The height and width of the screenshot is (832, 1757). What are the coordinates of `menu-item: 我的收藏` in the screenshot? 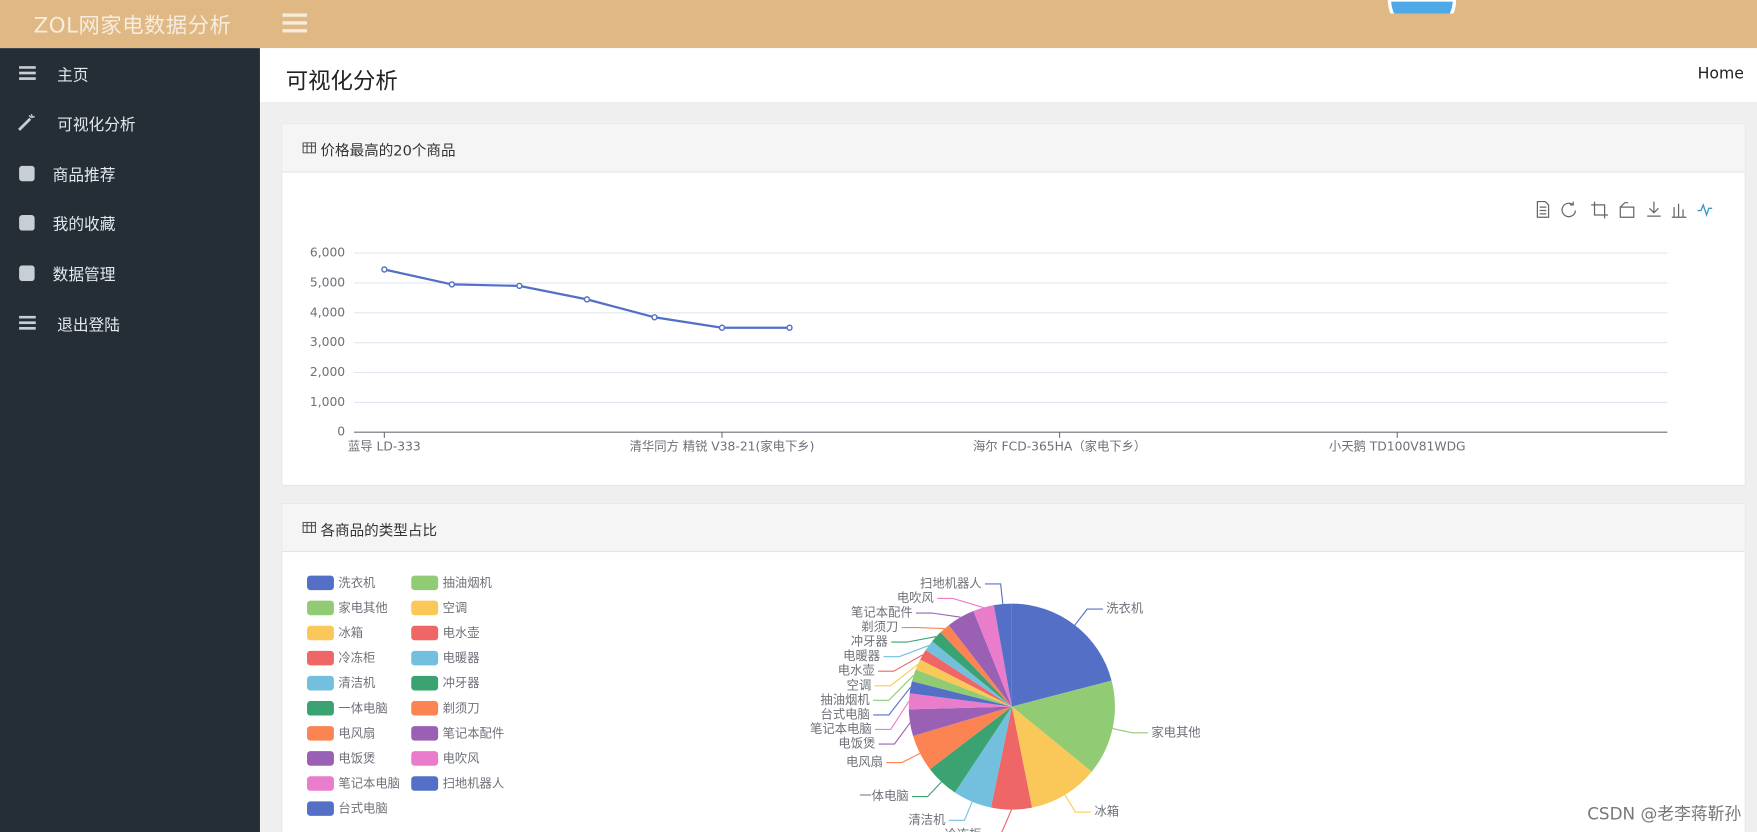 It's located at (130, 223).